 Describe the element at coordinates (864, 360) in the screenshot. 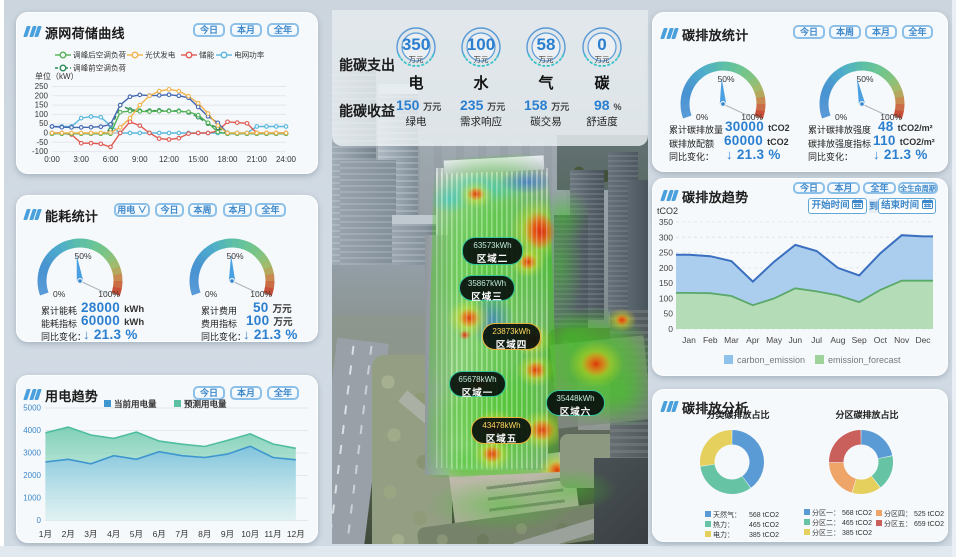

I see `svg-text: emission_forecast` at that location.